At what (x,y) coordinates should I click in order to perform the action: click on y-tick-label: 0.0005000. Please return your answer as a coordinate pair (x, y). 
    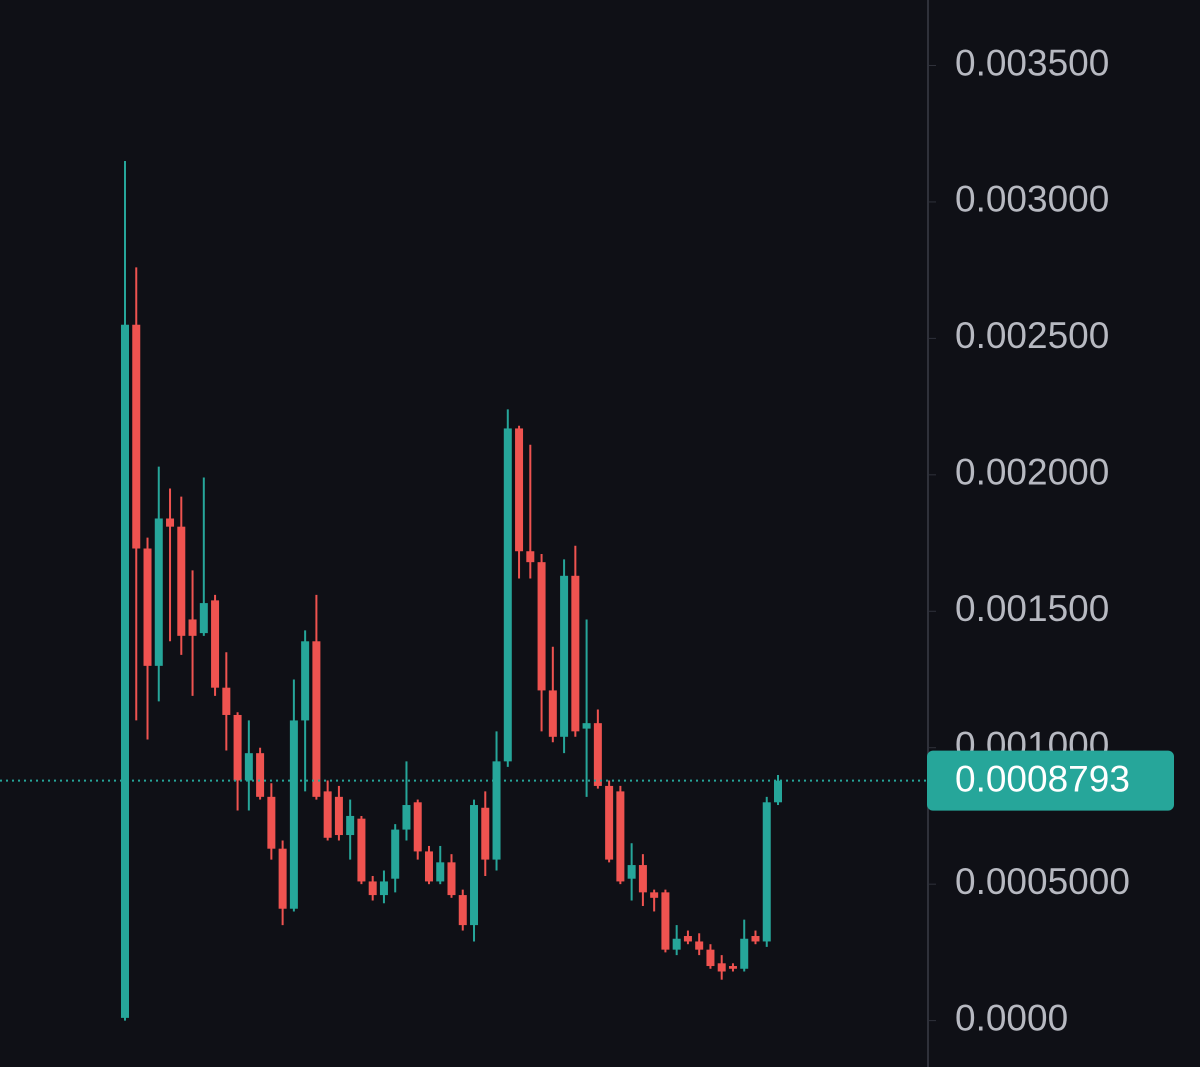
    Looking at the image, I should click on (1042, 881).